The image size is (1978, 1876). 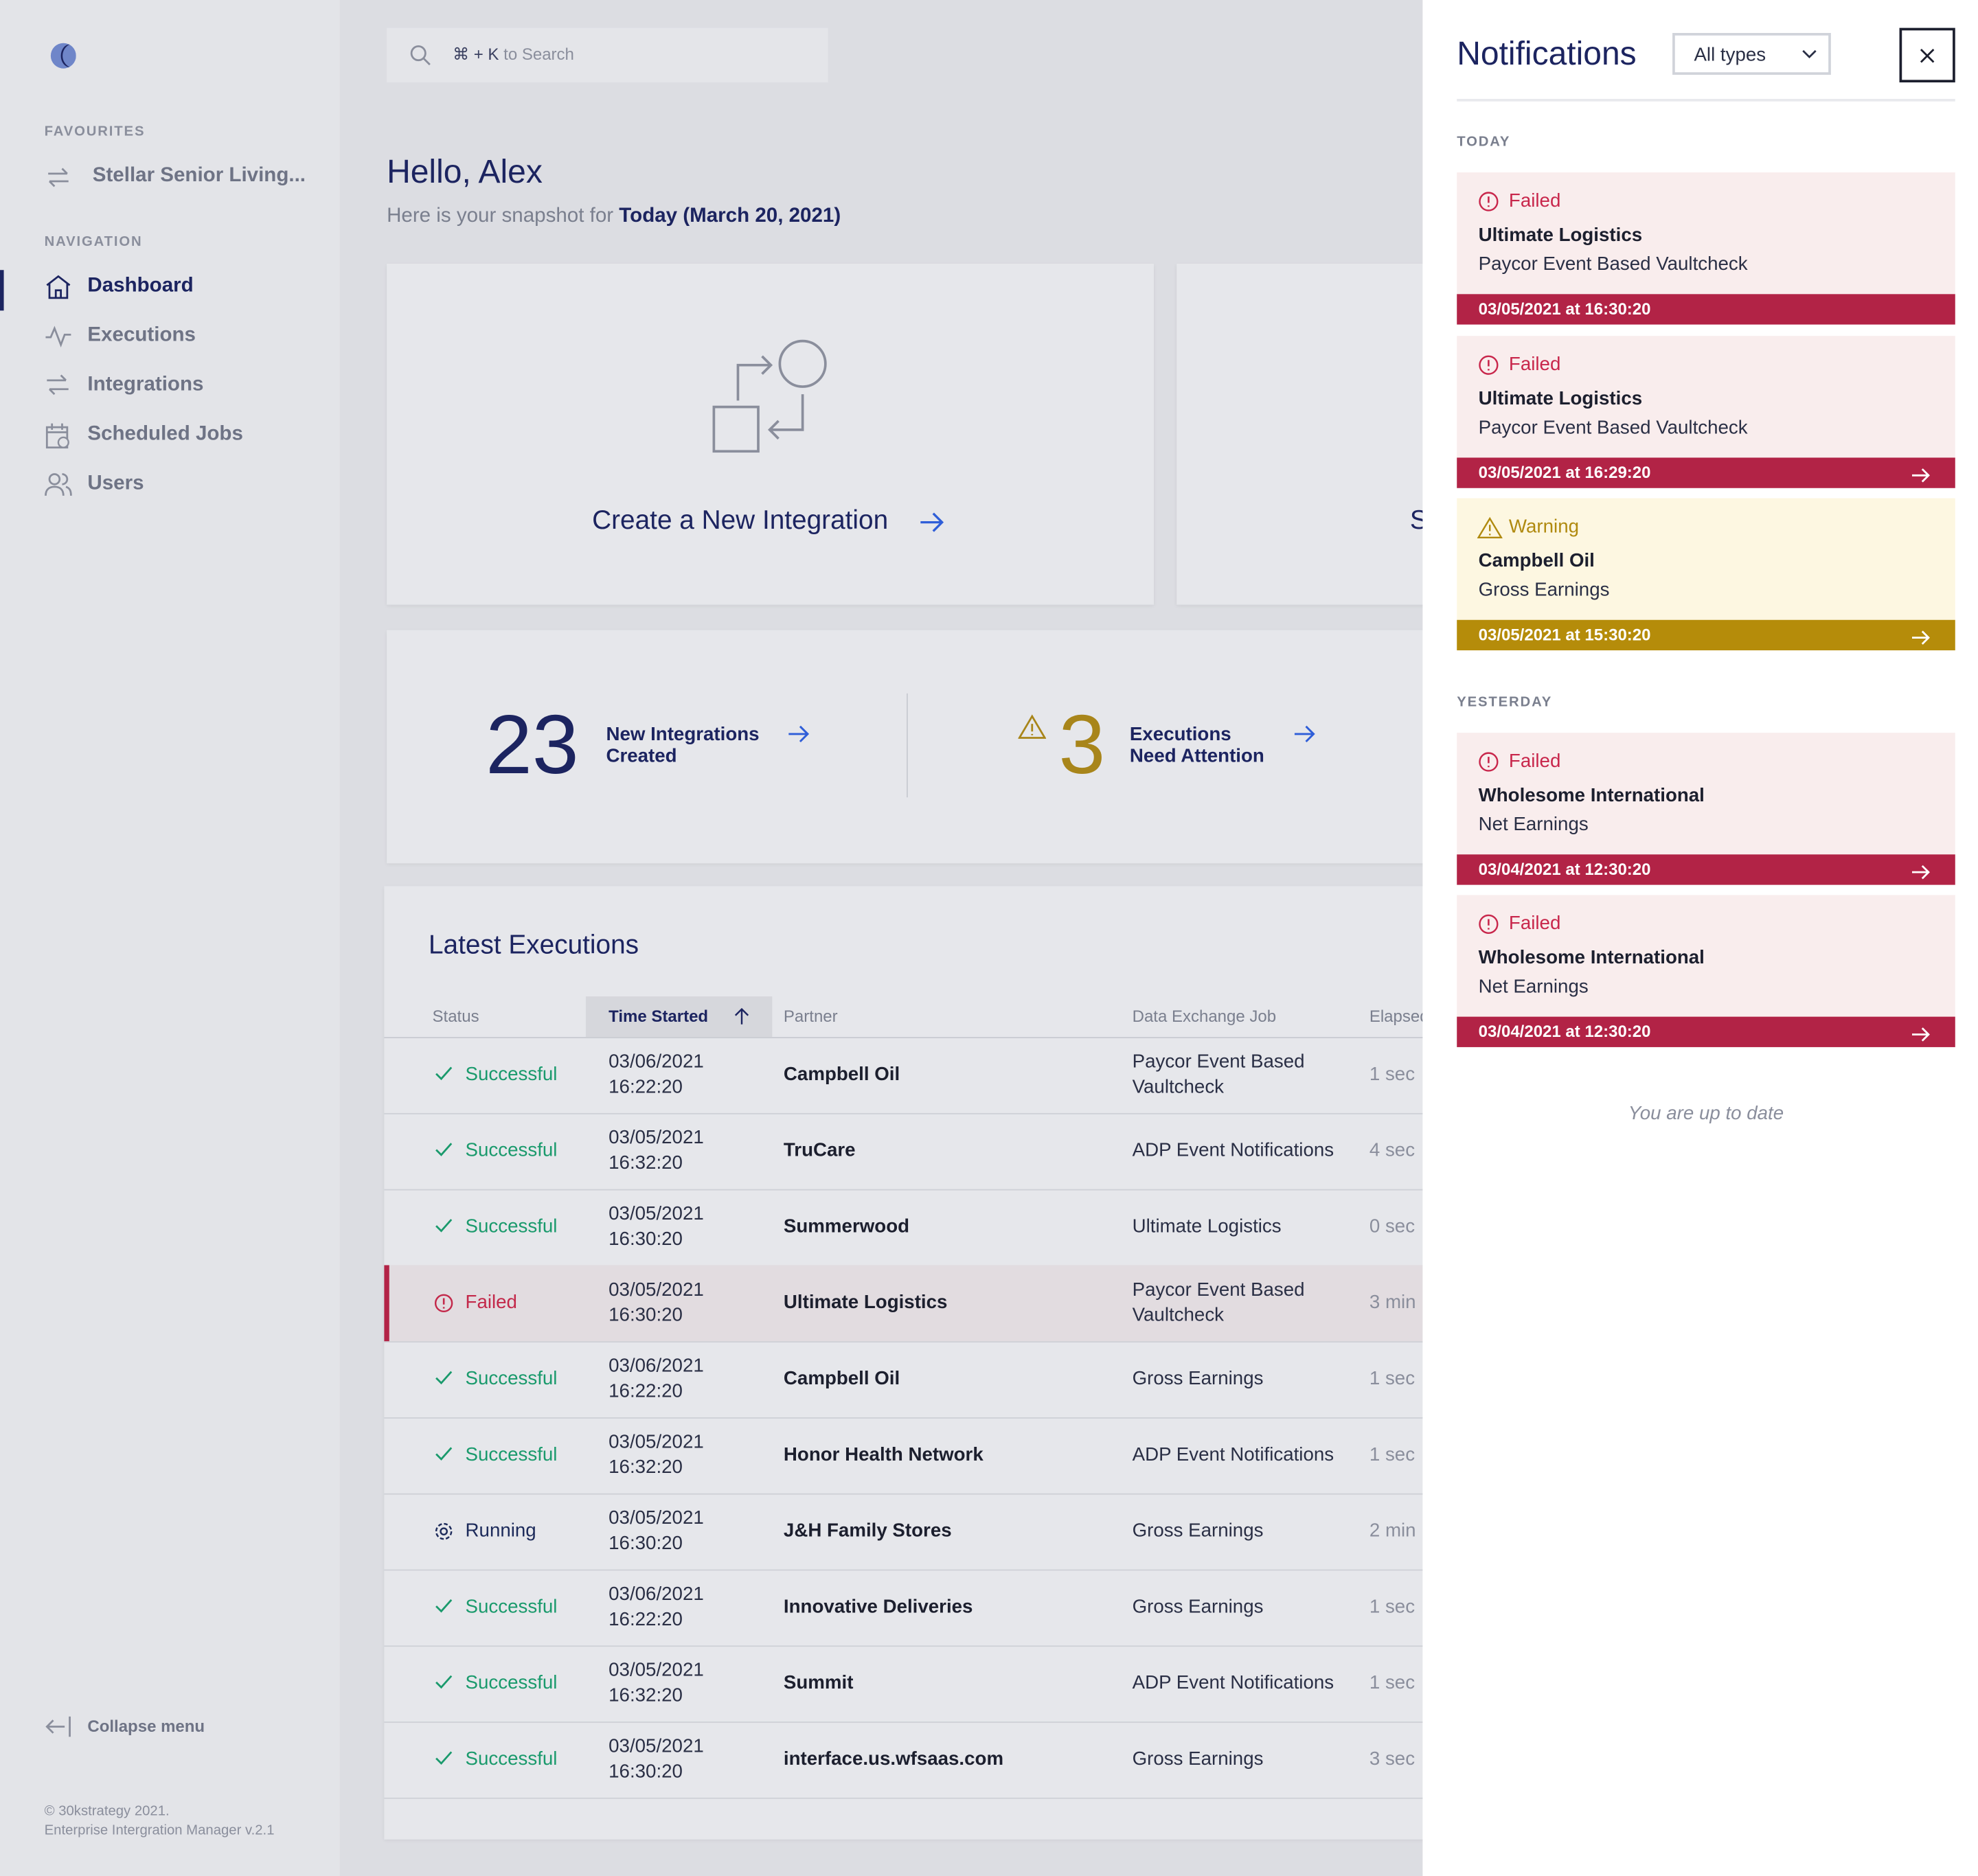 I want to click on nav-item: Dashboard, so click(x=140, y=286).